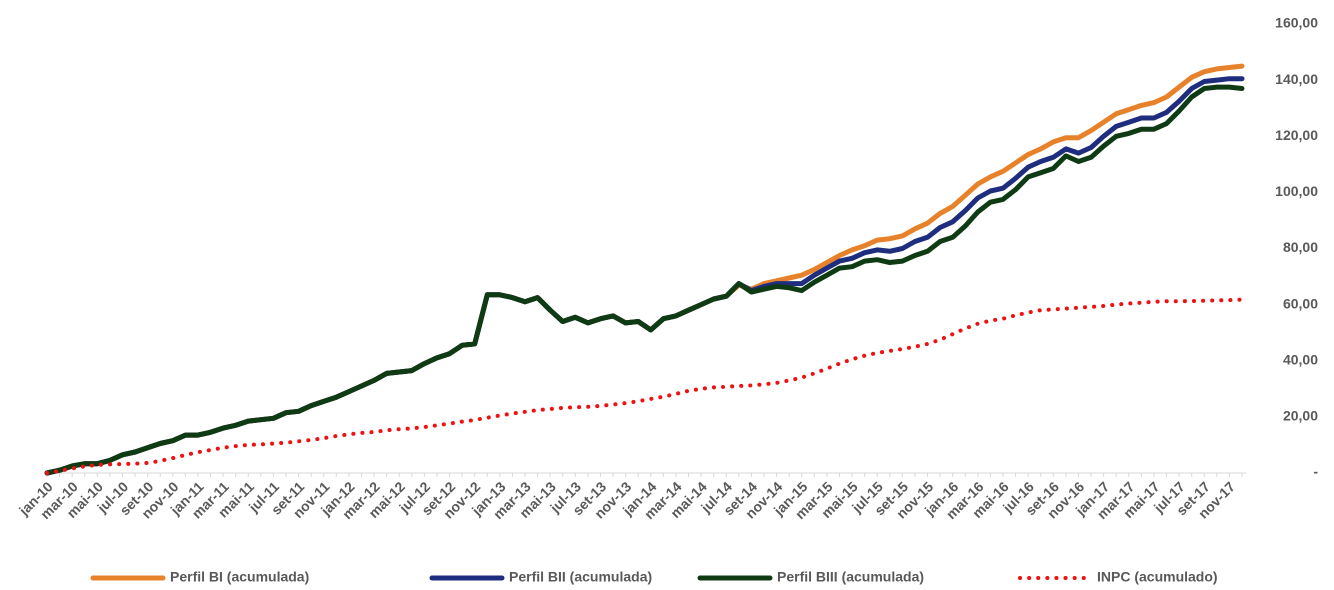 Image resolution: width=1334 pixels, height=590 pixels. I want to click on y-tick-label: 60,00, so click(1300, 303).